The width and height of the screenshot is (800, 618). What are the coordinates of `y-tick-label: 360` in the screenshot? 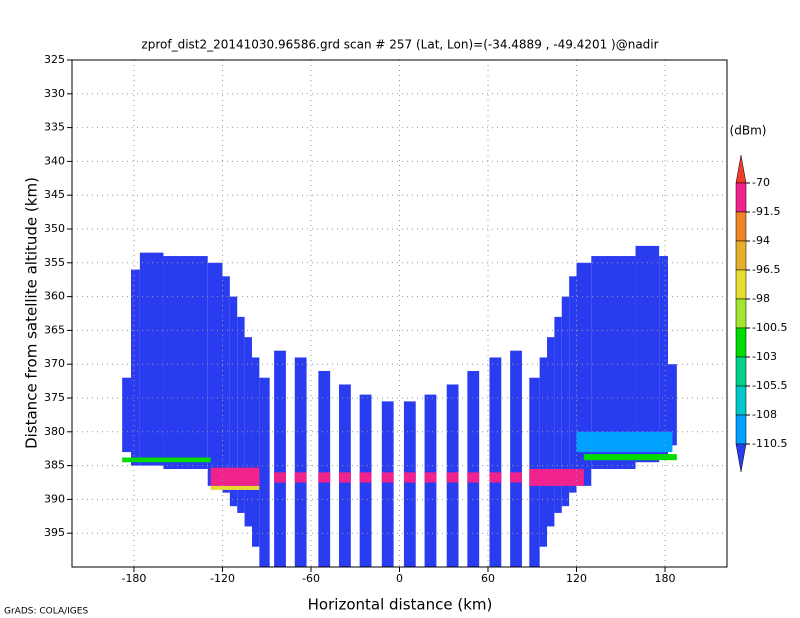 It's located at (54, 296).